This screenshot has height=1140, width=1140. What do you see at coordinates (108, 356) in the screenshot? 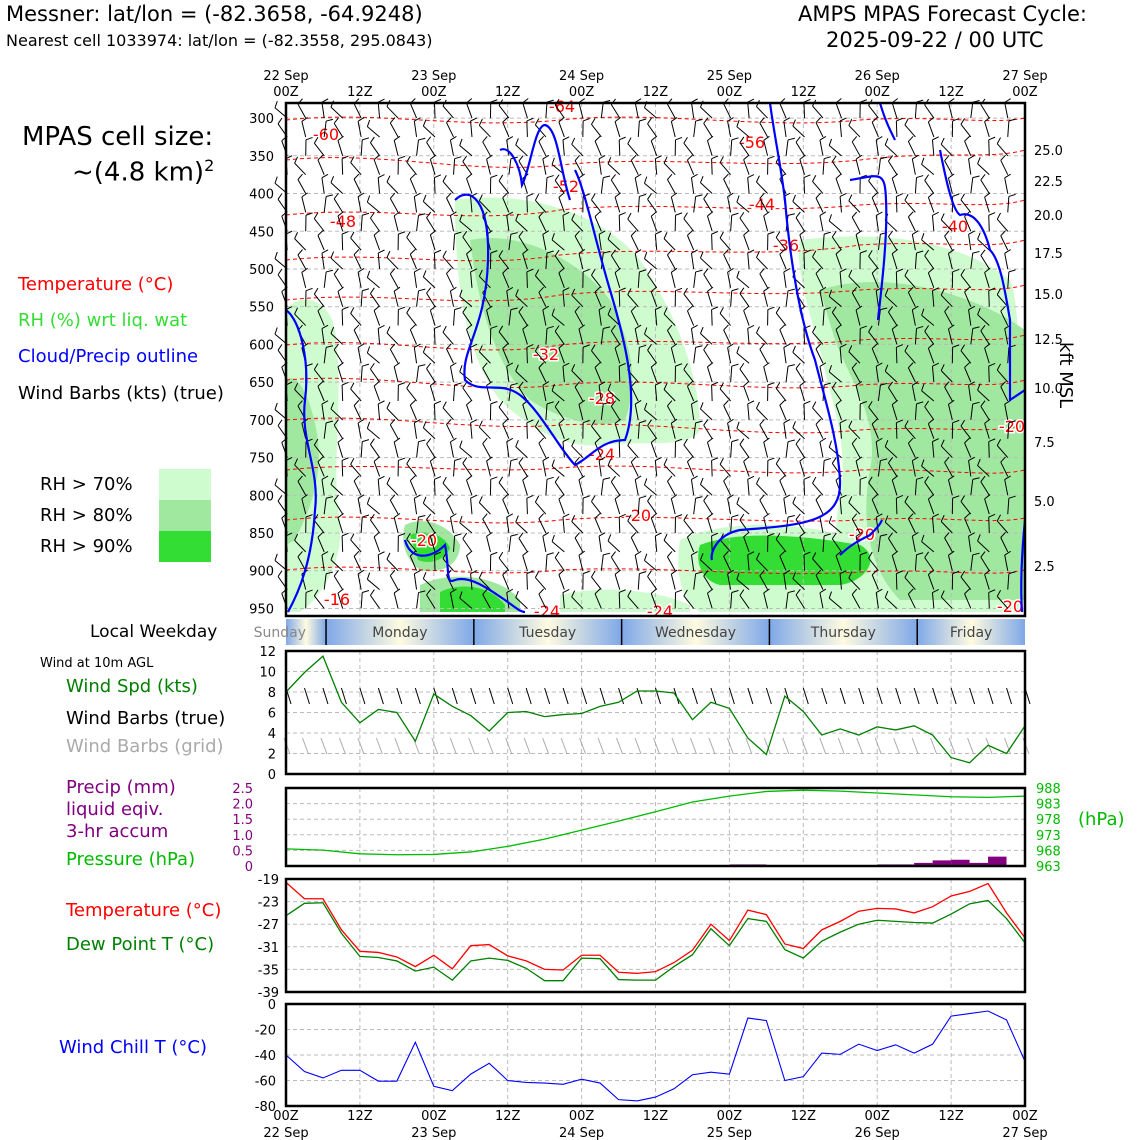
I see `legend-cloud-outline: Cloud/Precip outline` at bounding box center [108, 356].